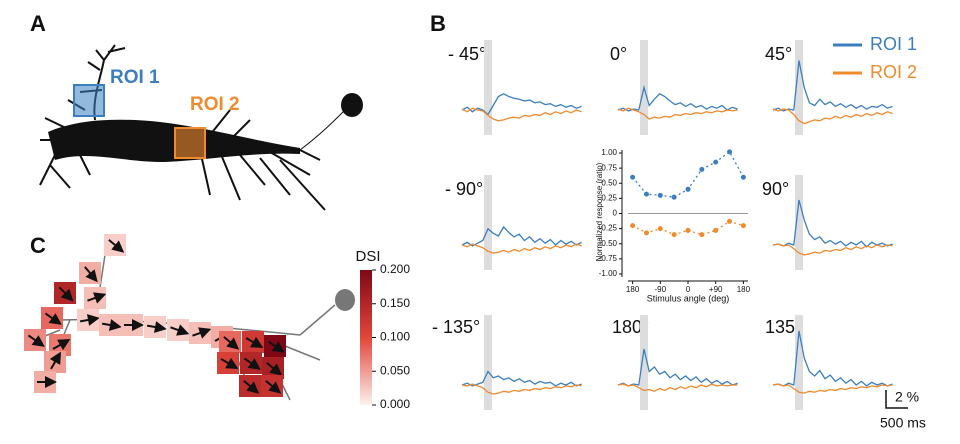  What do you see at coordinates (467, 54) in the screenshot?
I see `direction-label: - 45°` at bounding box center [467, 54].